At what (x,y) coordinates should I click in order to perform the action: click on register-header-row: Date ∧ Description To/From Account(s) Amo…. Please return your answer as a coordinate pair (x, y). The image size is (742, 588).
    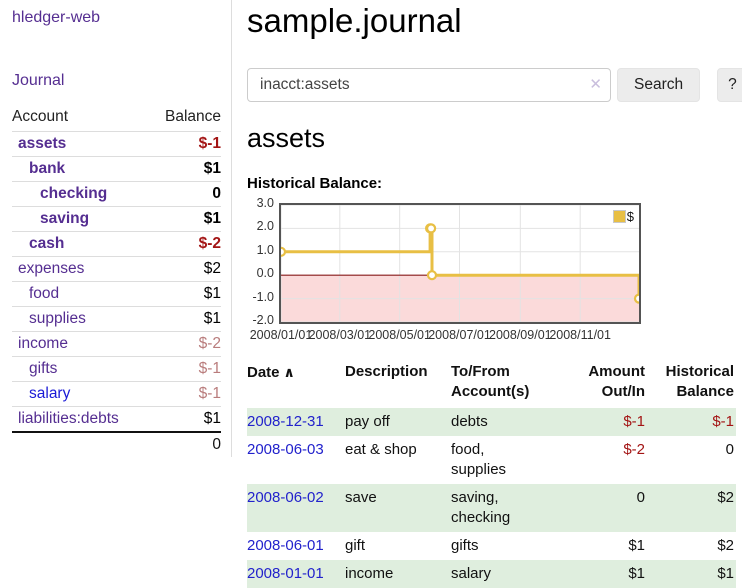
    Looking at the image, I should click on (491, 384).